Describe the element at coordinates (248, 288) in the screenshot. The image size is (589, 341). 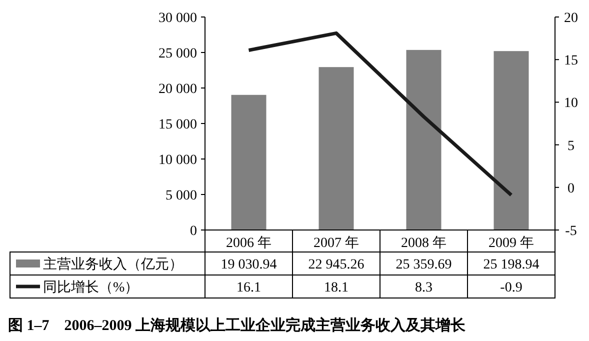
I see `data-label: 16.1` at that location.